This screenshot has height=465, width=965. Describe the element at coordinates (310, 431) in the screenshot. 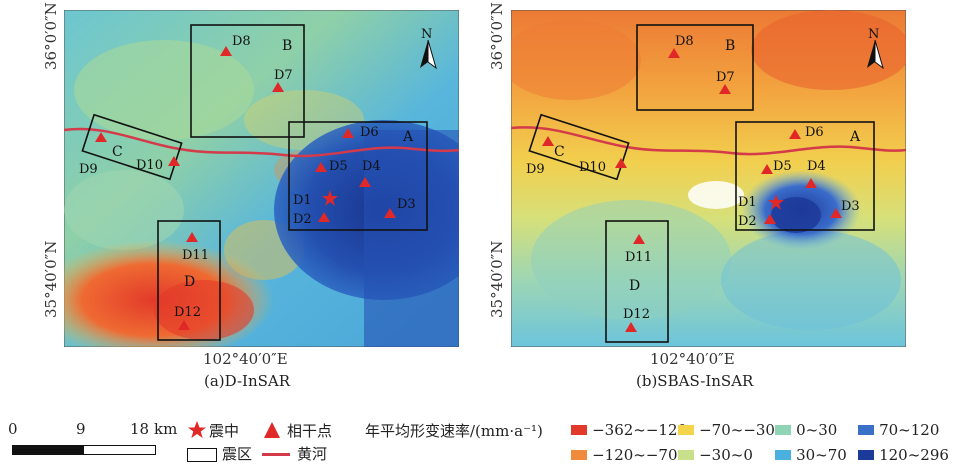

I see `coherent-point-legend-label: 相干点` at that location.